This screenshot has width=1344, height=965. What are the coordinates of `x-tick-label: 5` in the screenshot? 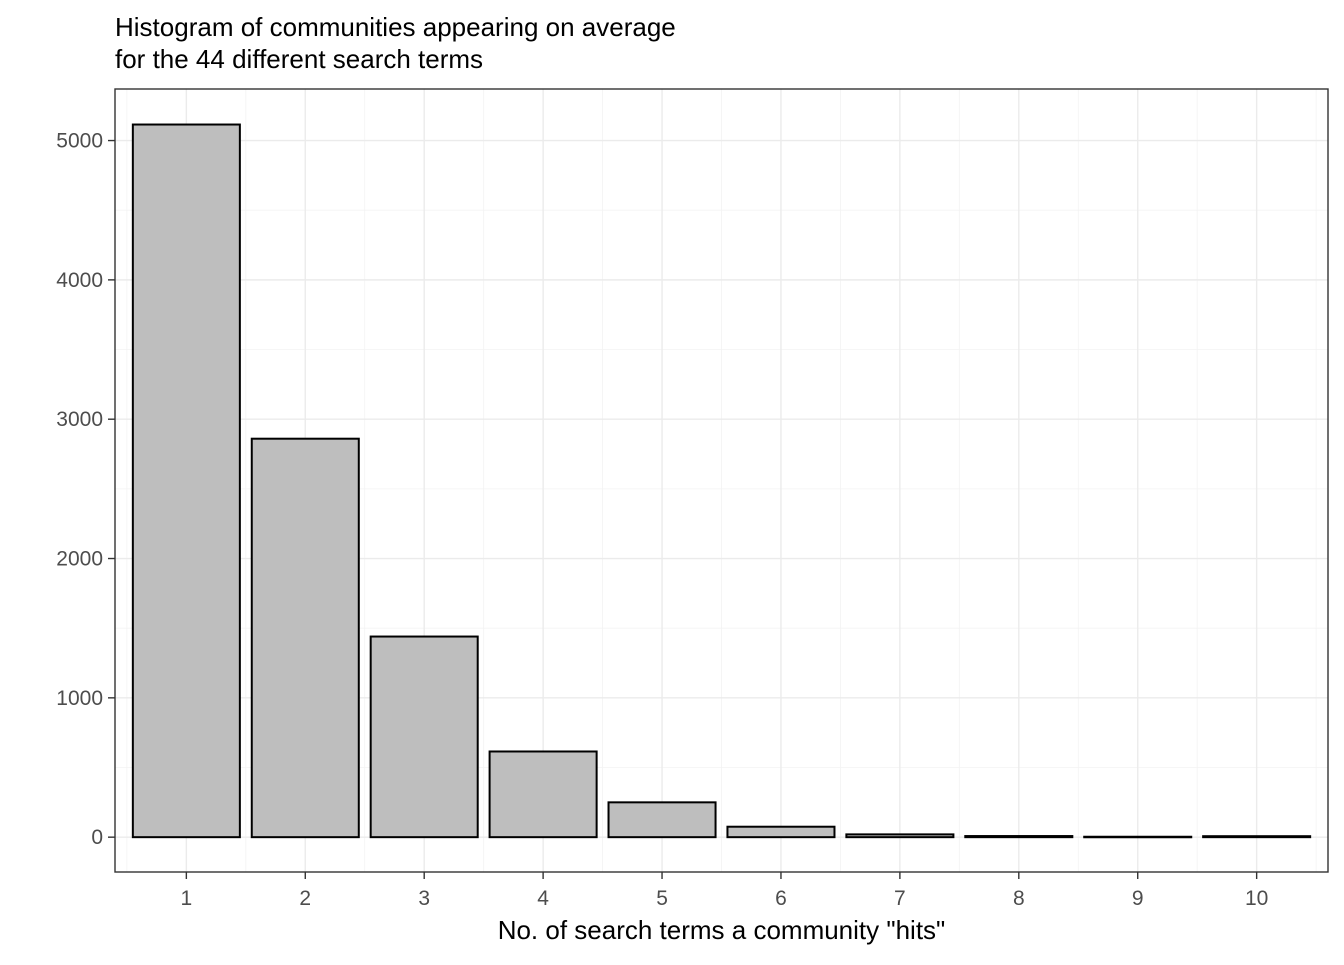 It's located at (662, 898).